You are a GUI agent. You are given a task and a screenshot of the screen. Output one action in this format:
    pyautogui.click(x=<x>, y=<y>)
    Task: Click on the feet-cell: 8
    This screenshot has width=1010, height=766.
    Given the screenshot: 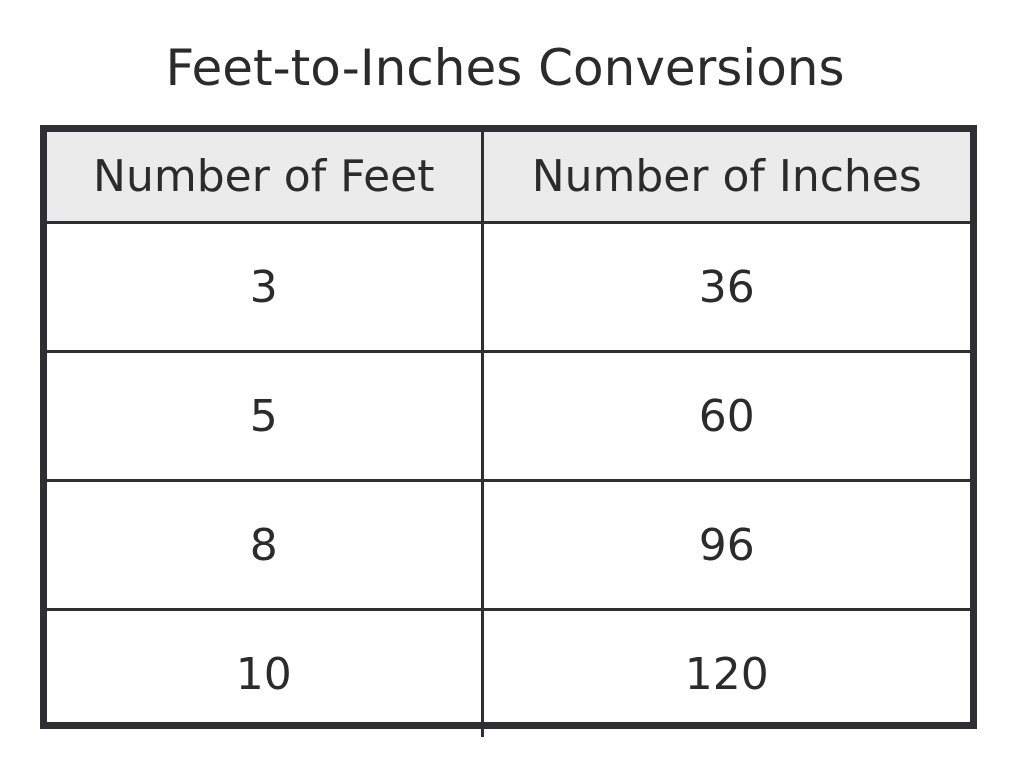 What is the action you would take?
    pyautogui.click(x=265, y=545)
    